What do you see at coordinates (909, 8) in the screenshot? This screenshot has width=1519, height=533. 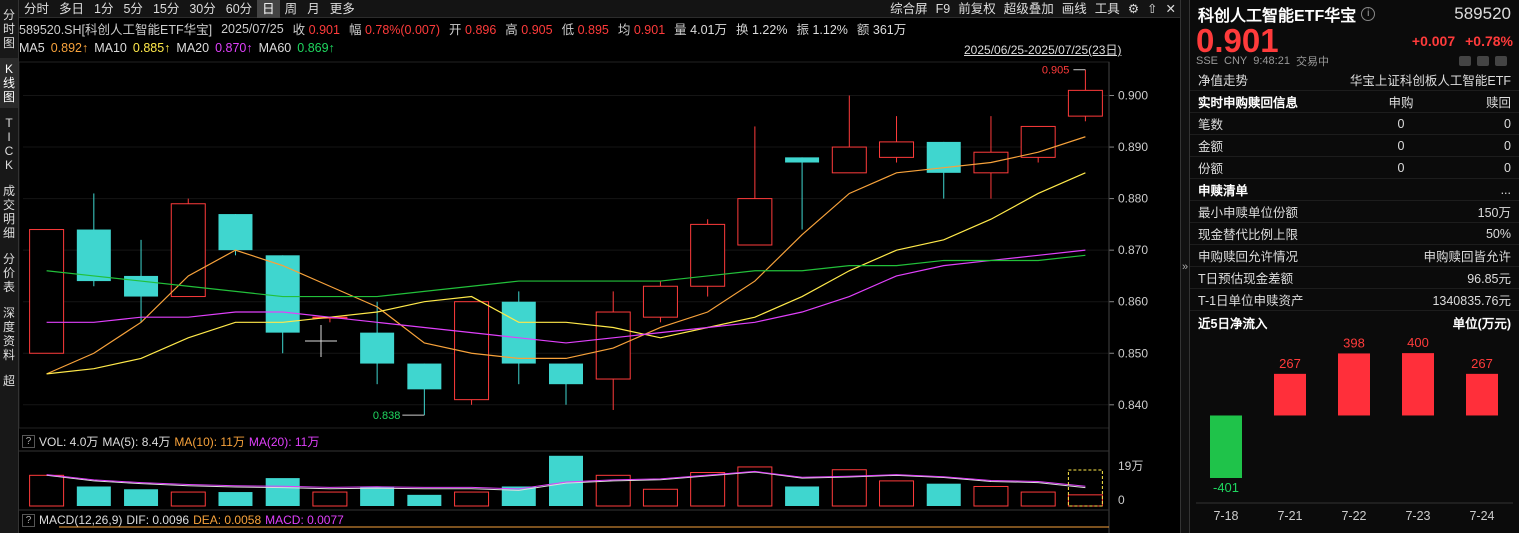 I see `toolbar-btn-0: 综合屏` at bounding box center [909, 8].